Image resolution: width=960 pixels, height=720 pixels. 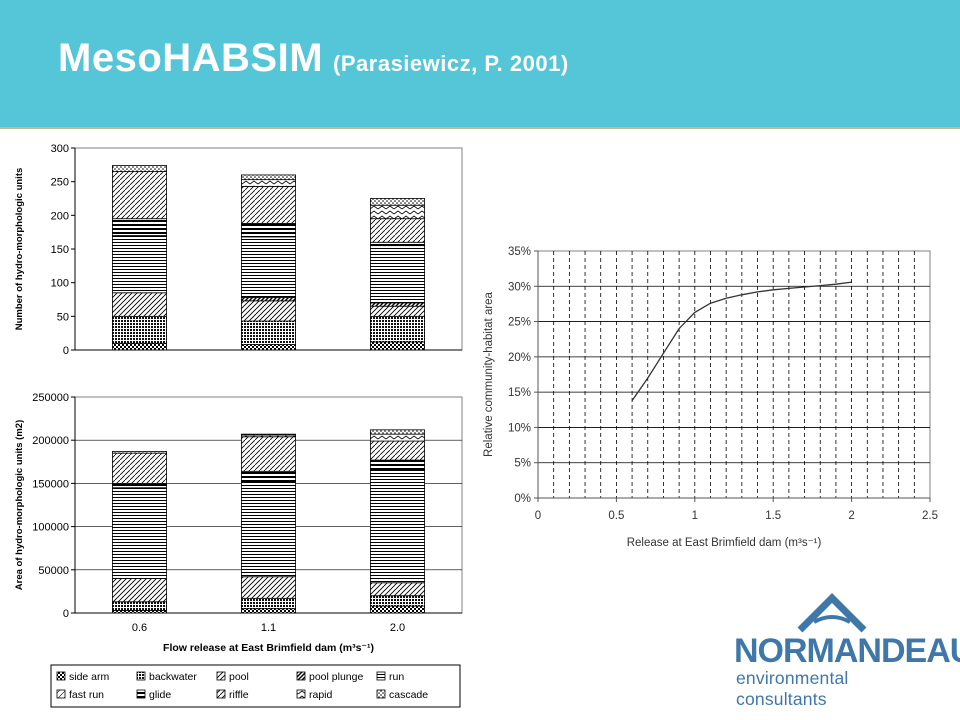 What do you see at coordinates (489, 374) in the screenshot?
I see `y-axis-label: Relative community-habitat area` at bounding box center [489, 374].